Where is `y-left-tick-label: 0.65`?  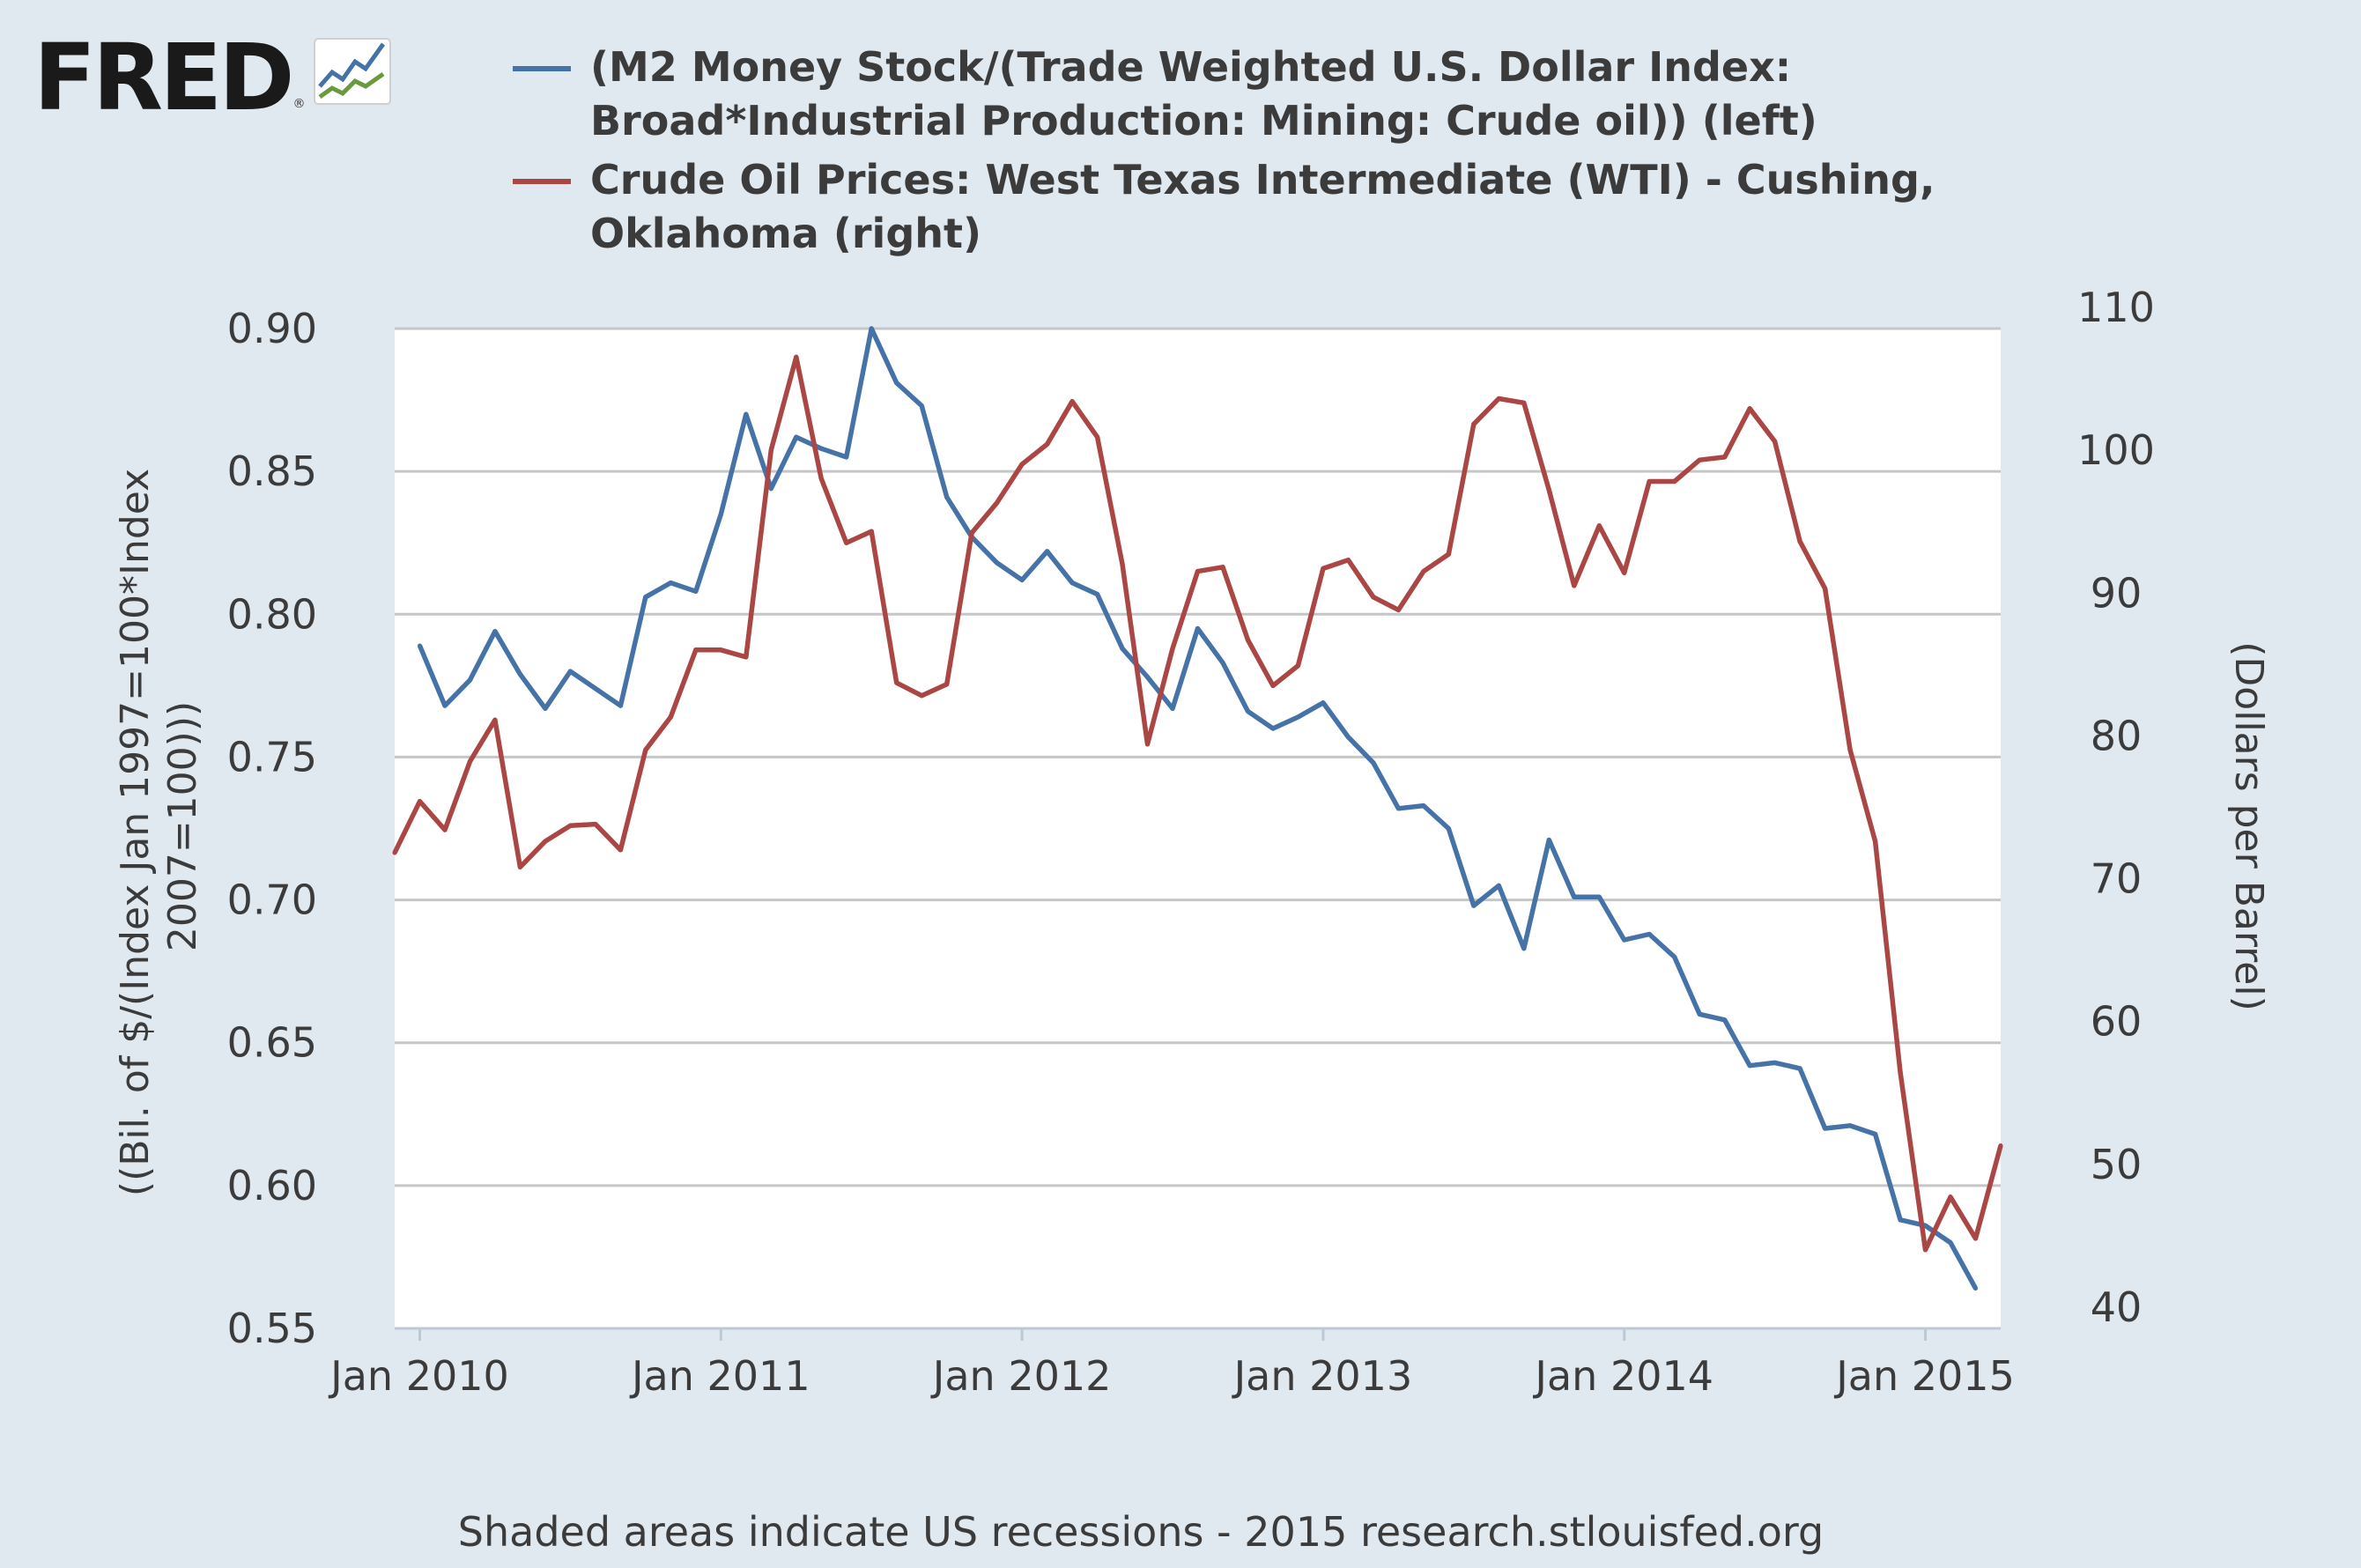
y-left-tick-label: 0.65 is located at coordinates (272, 1043).